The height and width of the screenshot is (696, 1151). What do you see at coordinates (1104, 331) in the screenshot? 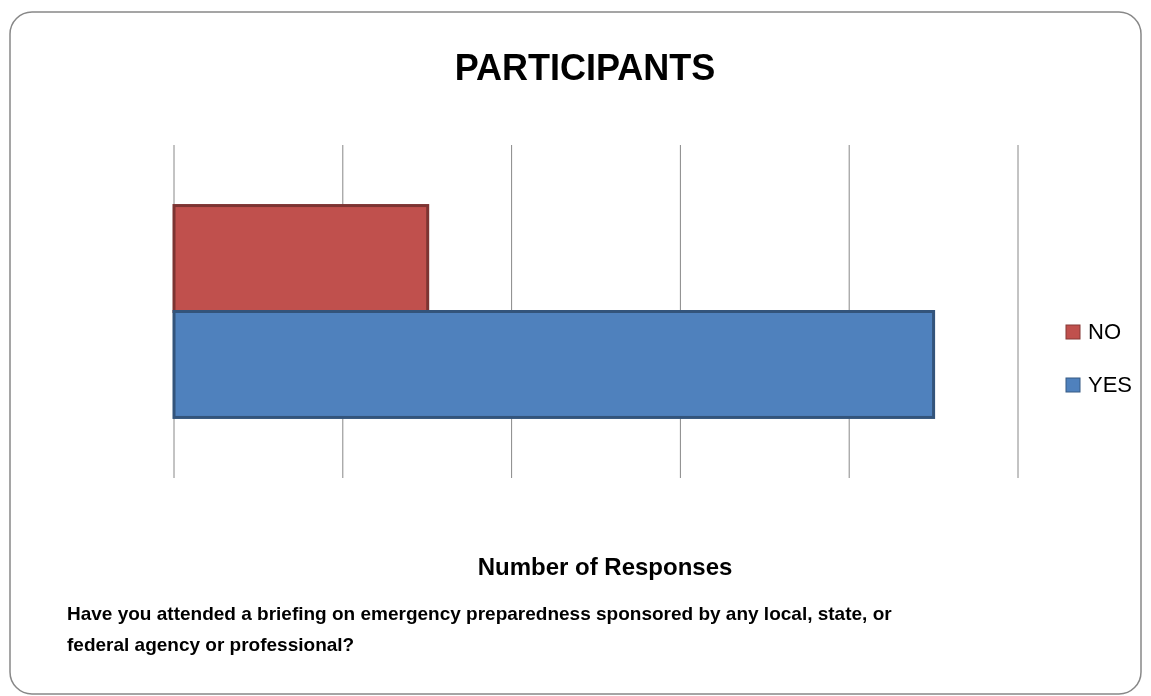
I see `legend-label: NO` at bounding box center [1104, 331].